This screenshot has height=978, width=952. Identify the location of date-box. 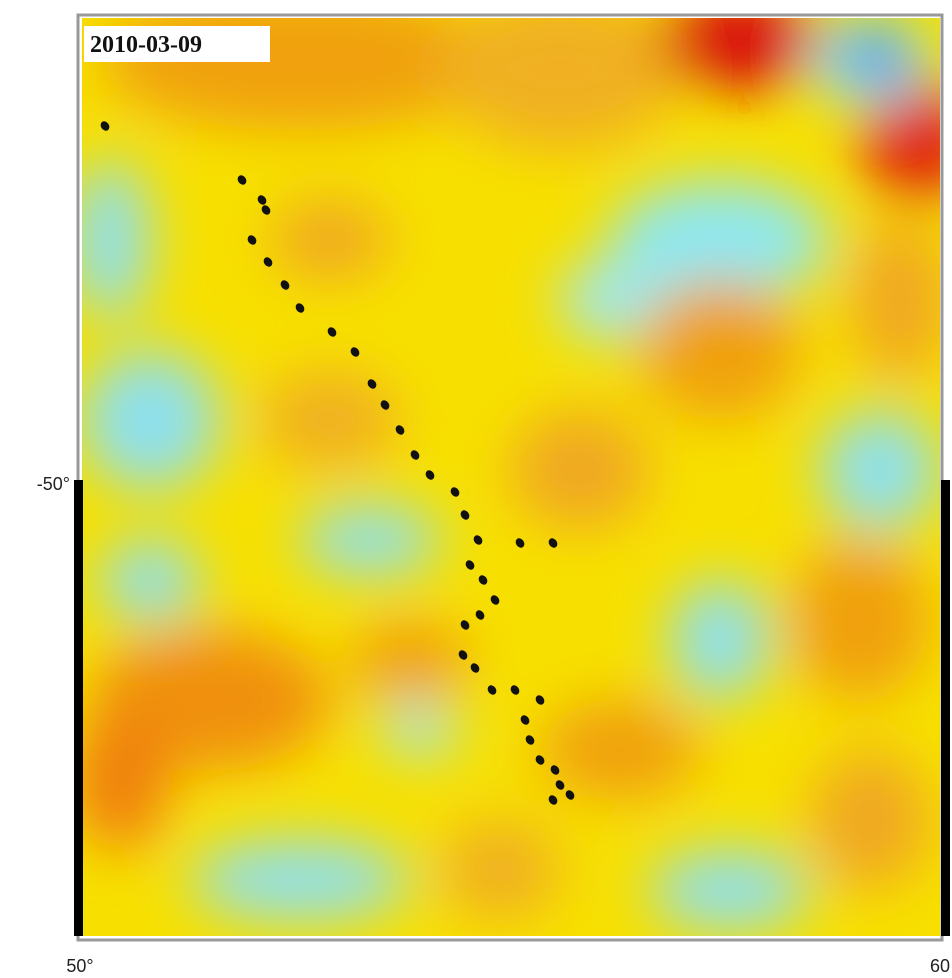
(177, 44).